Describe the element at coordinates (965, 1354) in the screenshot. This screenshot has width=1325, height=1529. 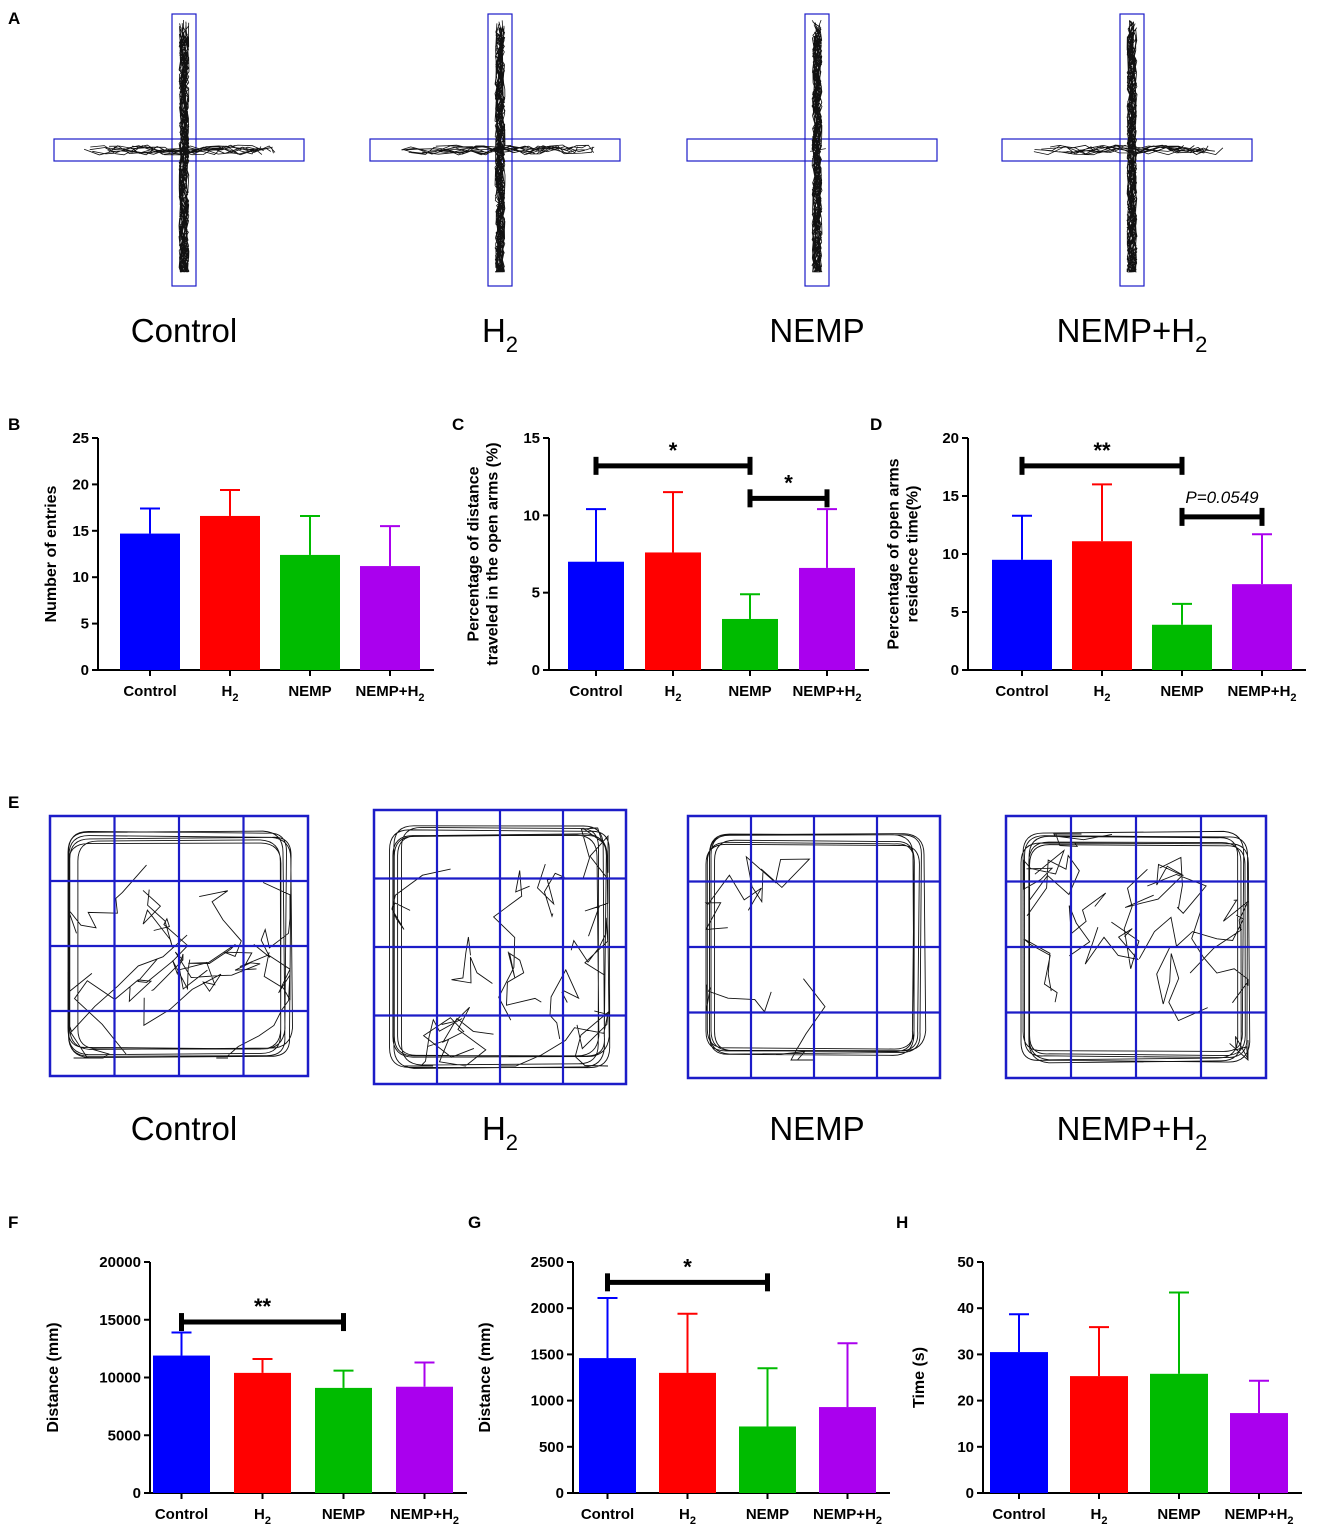
I see `y-tick-label: 30` at that location.